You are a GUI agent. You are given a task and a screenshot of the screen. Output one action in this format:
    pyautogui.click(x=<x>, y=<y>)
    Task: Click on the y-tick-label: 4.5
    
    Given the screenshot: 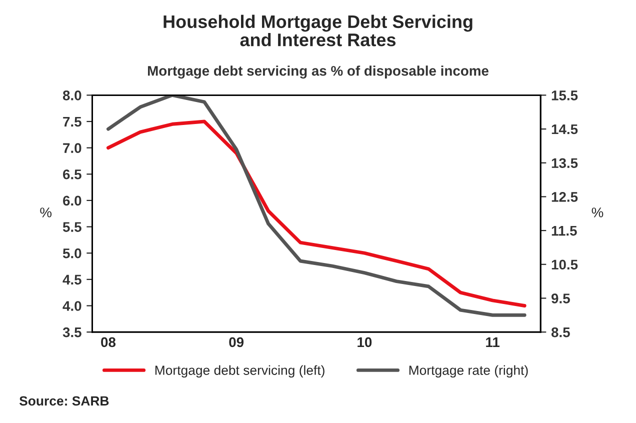 What is the action you would take?
    pyautogui.click(x=72, y=279)
    